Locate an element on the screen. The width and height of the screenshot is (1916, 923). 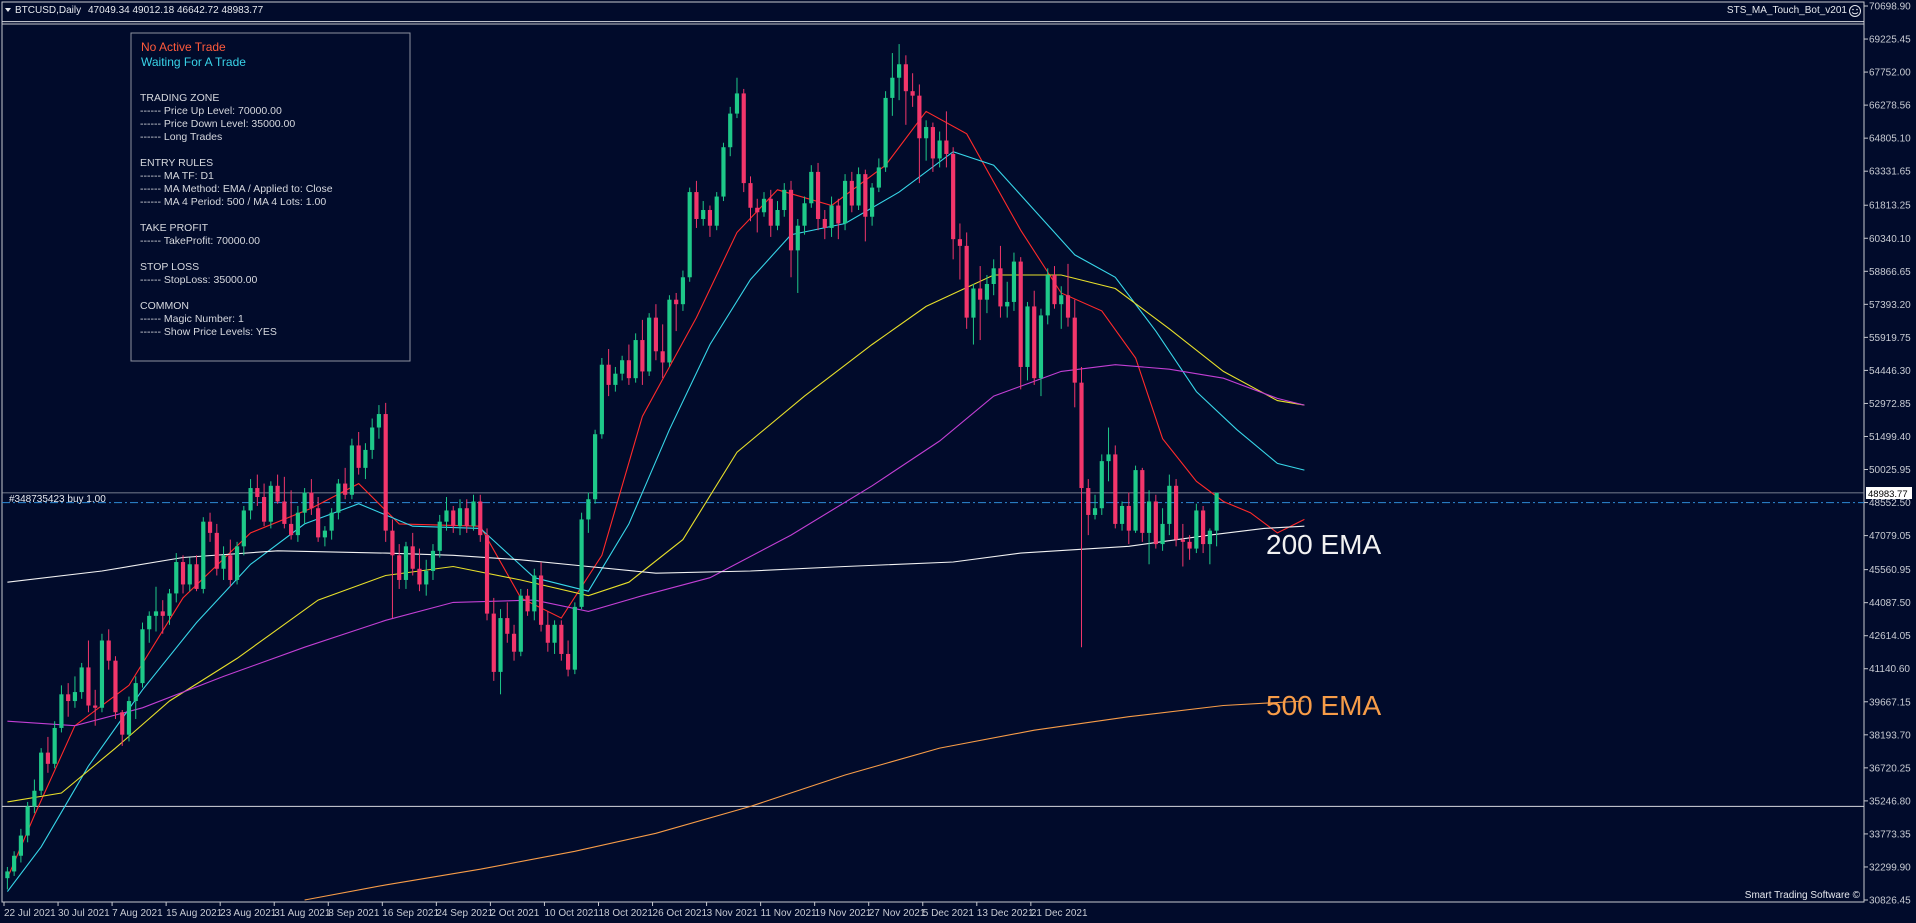
ma-line-ema500 is located at coordinates (804, 800).